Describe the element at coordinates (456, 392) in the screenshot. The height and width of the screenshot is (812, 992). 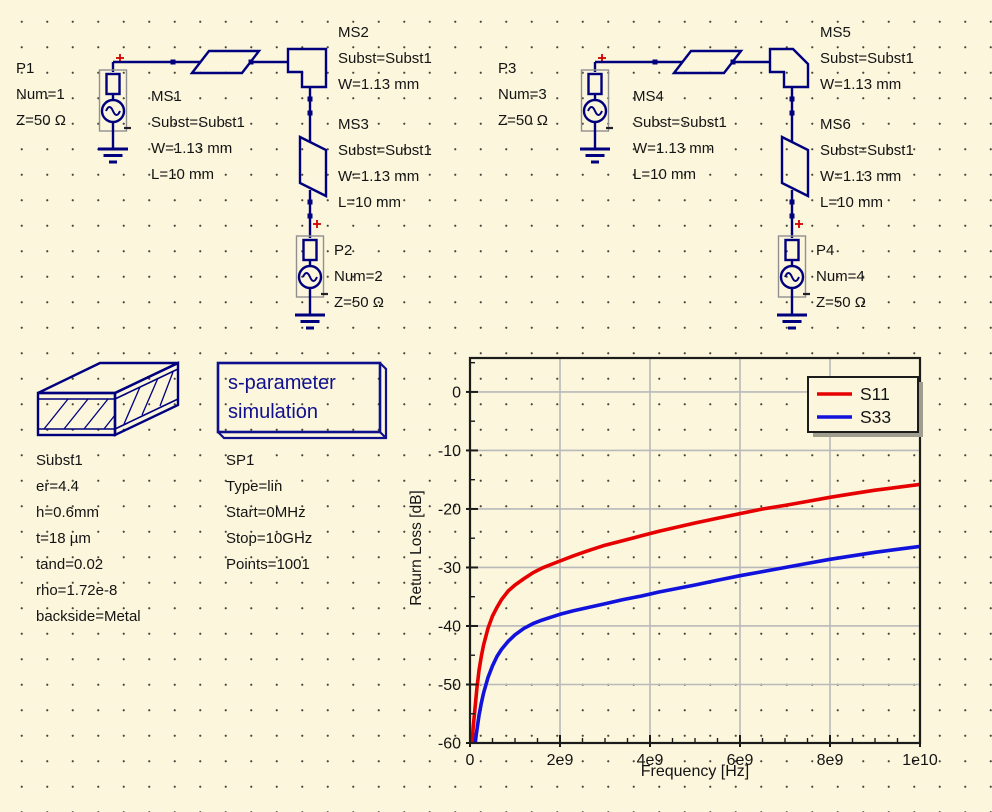
I see `y-tick-label: 0` at that location.